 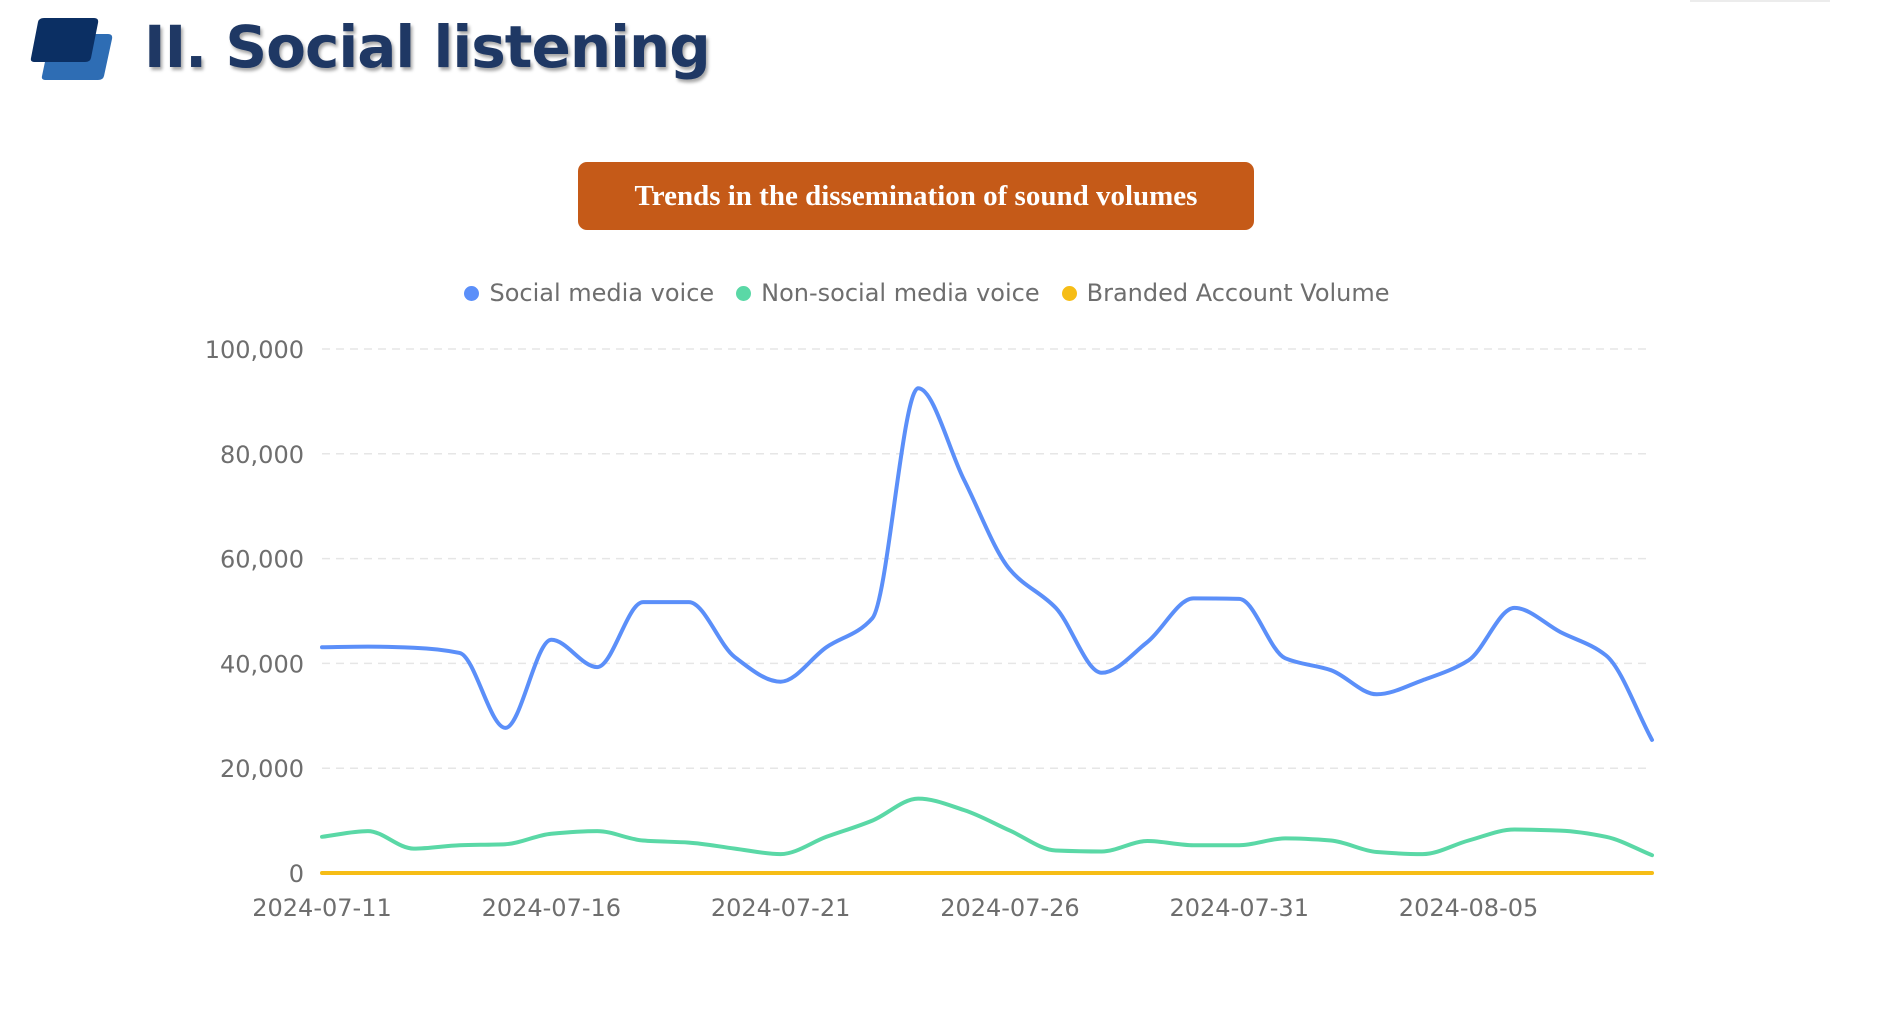 What do you see at coordinates (602, 293) in the screenshot?
I see `legend-label: Social media voice` at bounding box center [602, 293].